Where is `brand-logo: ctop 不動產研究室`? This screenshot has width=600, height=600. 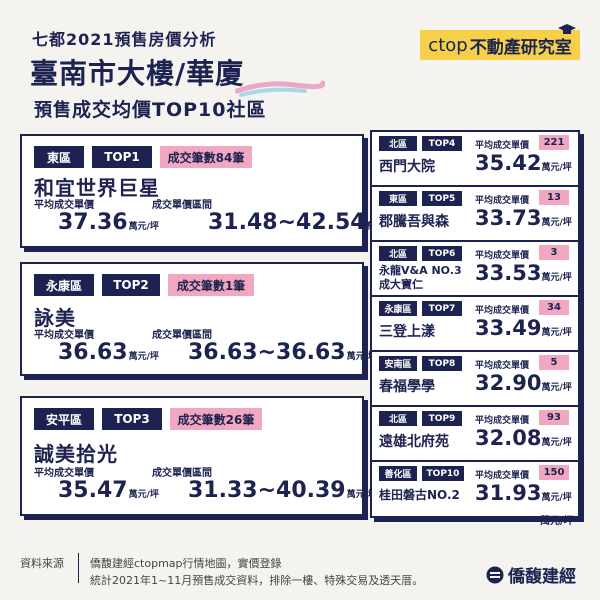
brand-logo: ctop 不動產研究室 is located at coordinates (500, 45).